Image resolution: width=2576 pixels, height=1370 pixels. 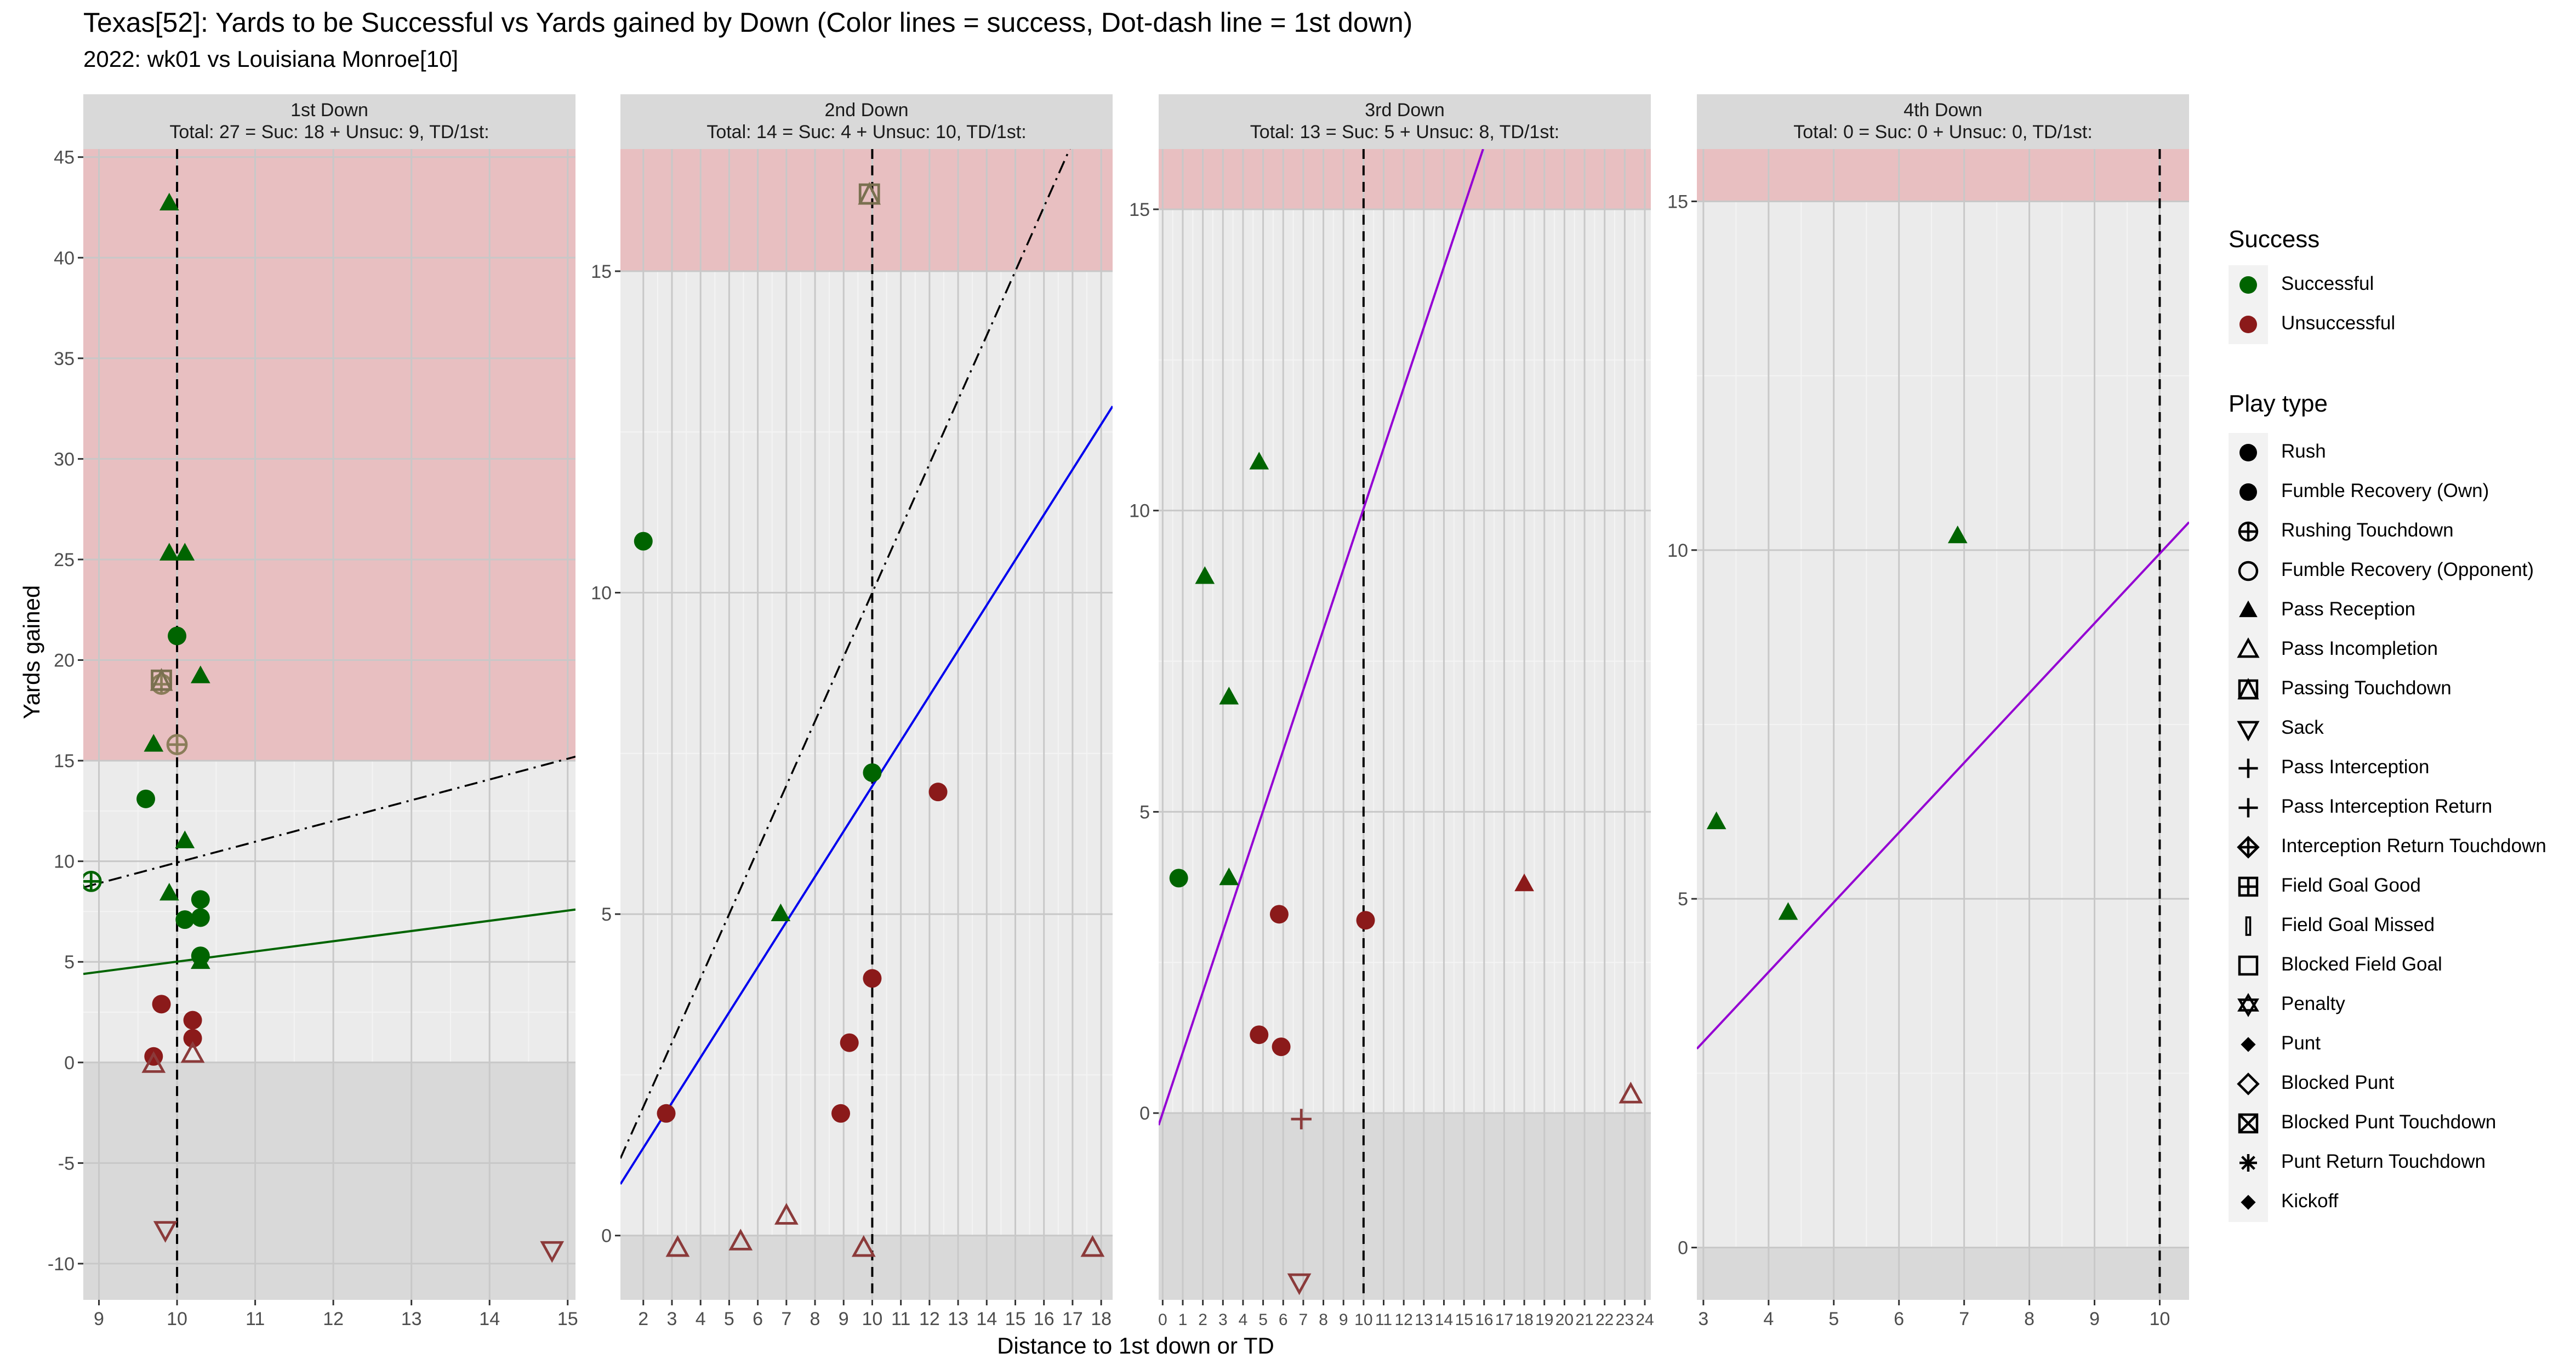 What do you see at coordinates (1404, 132) in the screenshot?
I see `panel-strip-subtitle: Total: 13 = Suc: 5 + Unsuc: 8, TD/1st:` at bounding box center [1404, 132].